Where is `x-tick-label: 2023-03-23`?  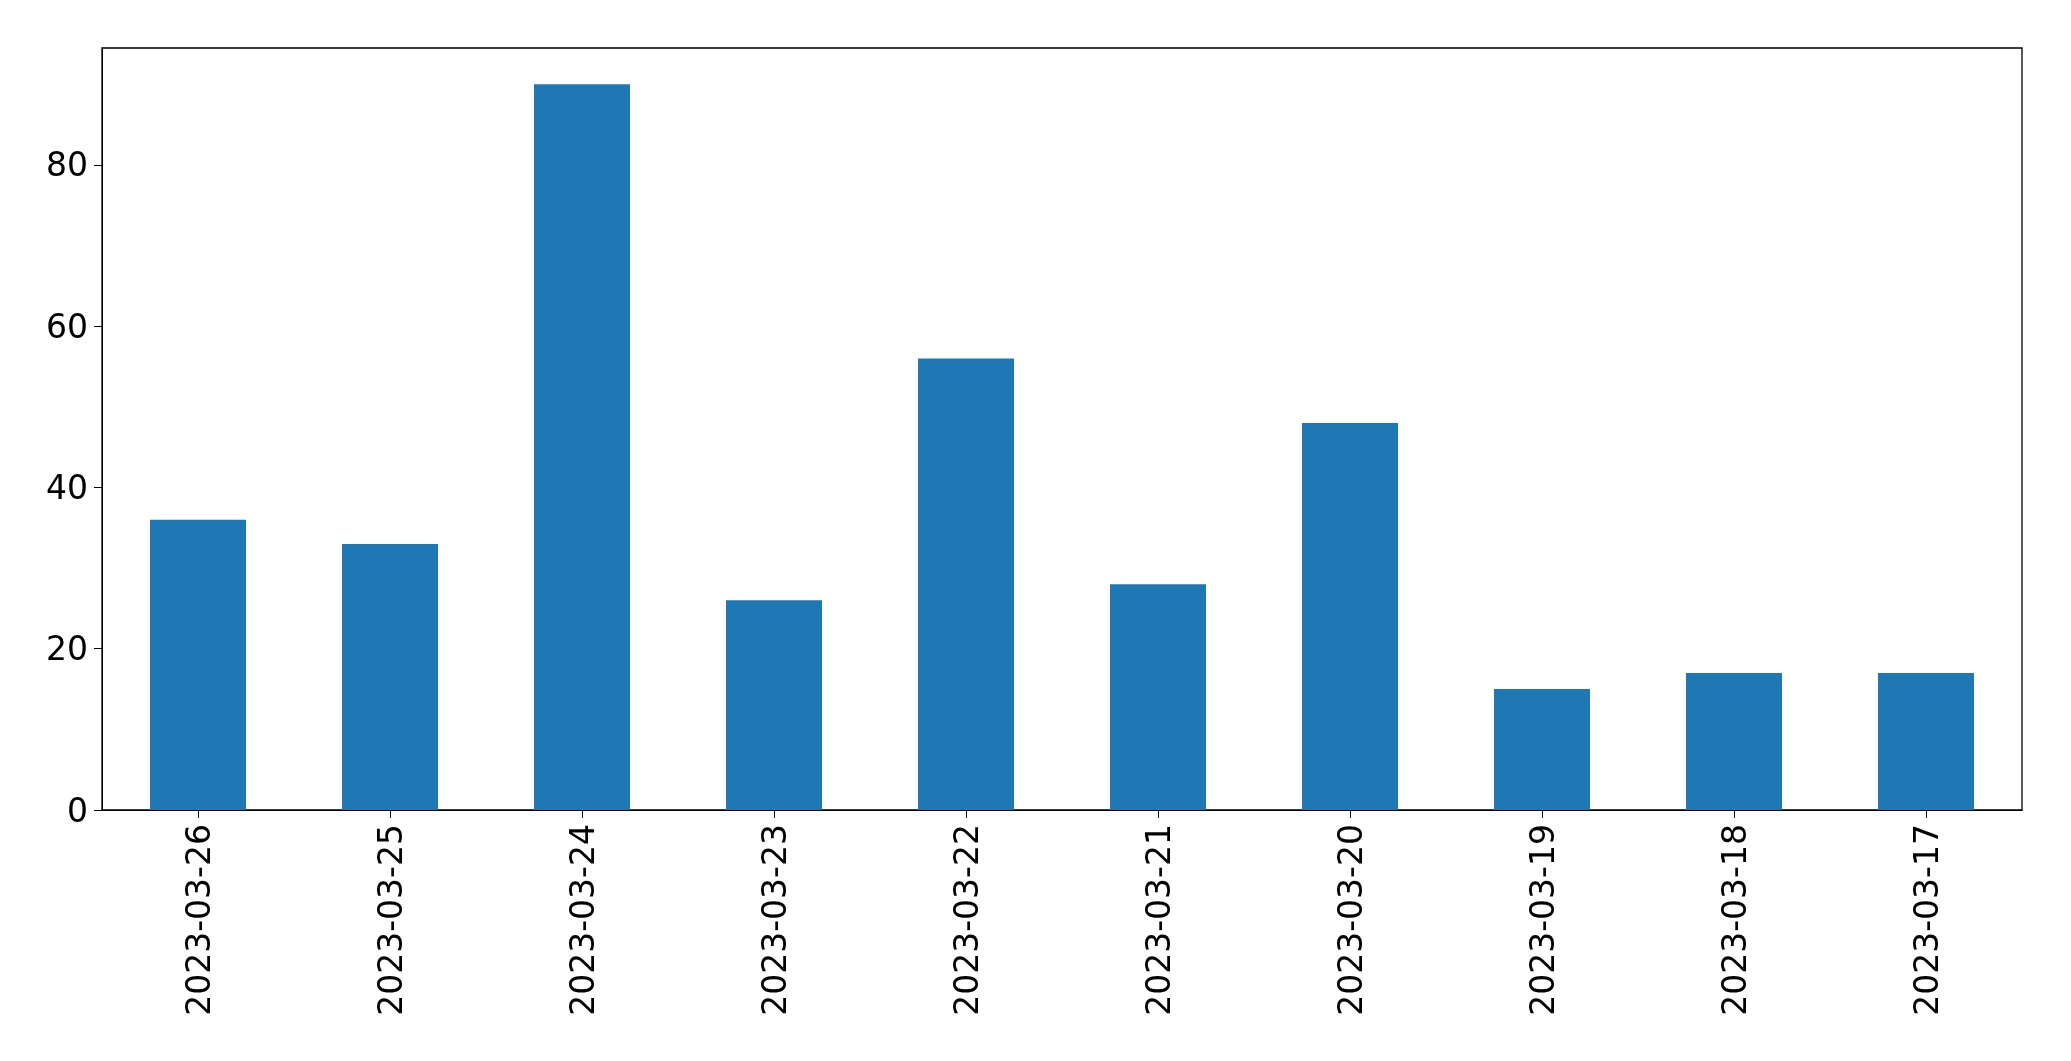 x-tick-label: 2023-03-23 is located at coordinates (774, 920).